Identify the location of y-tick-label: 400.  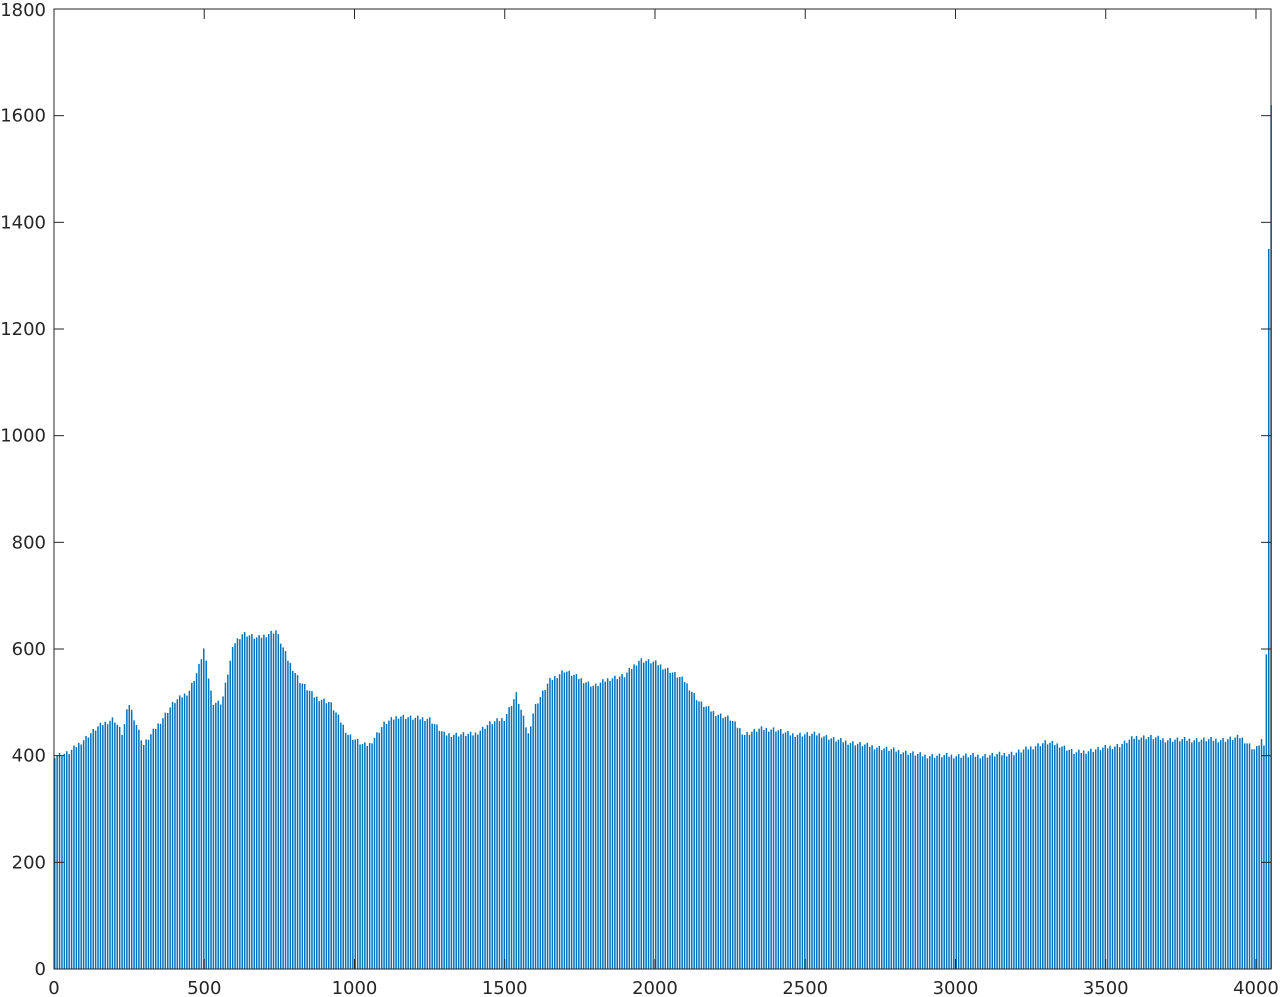
(29, 756).